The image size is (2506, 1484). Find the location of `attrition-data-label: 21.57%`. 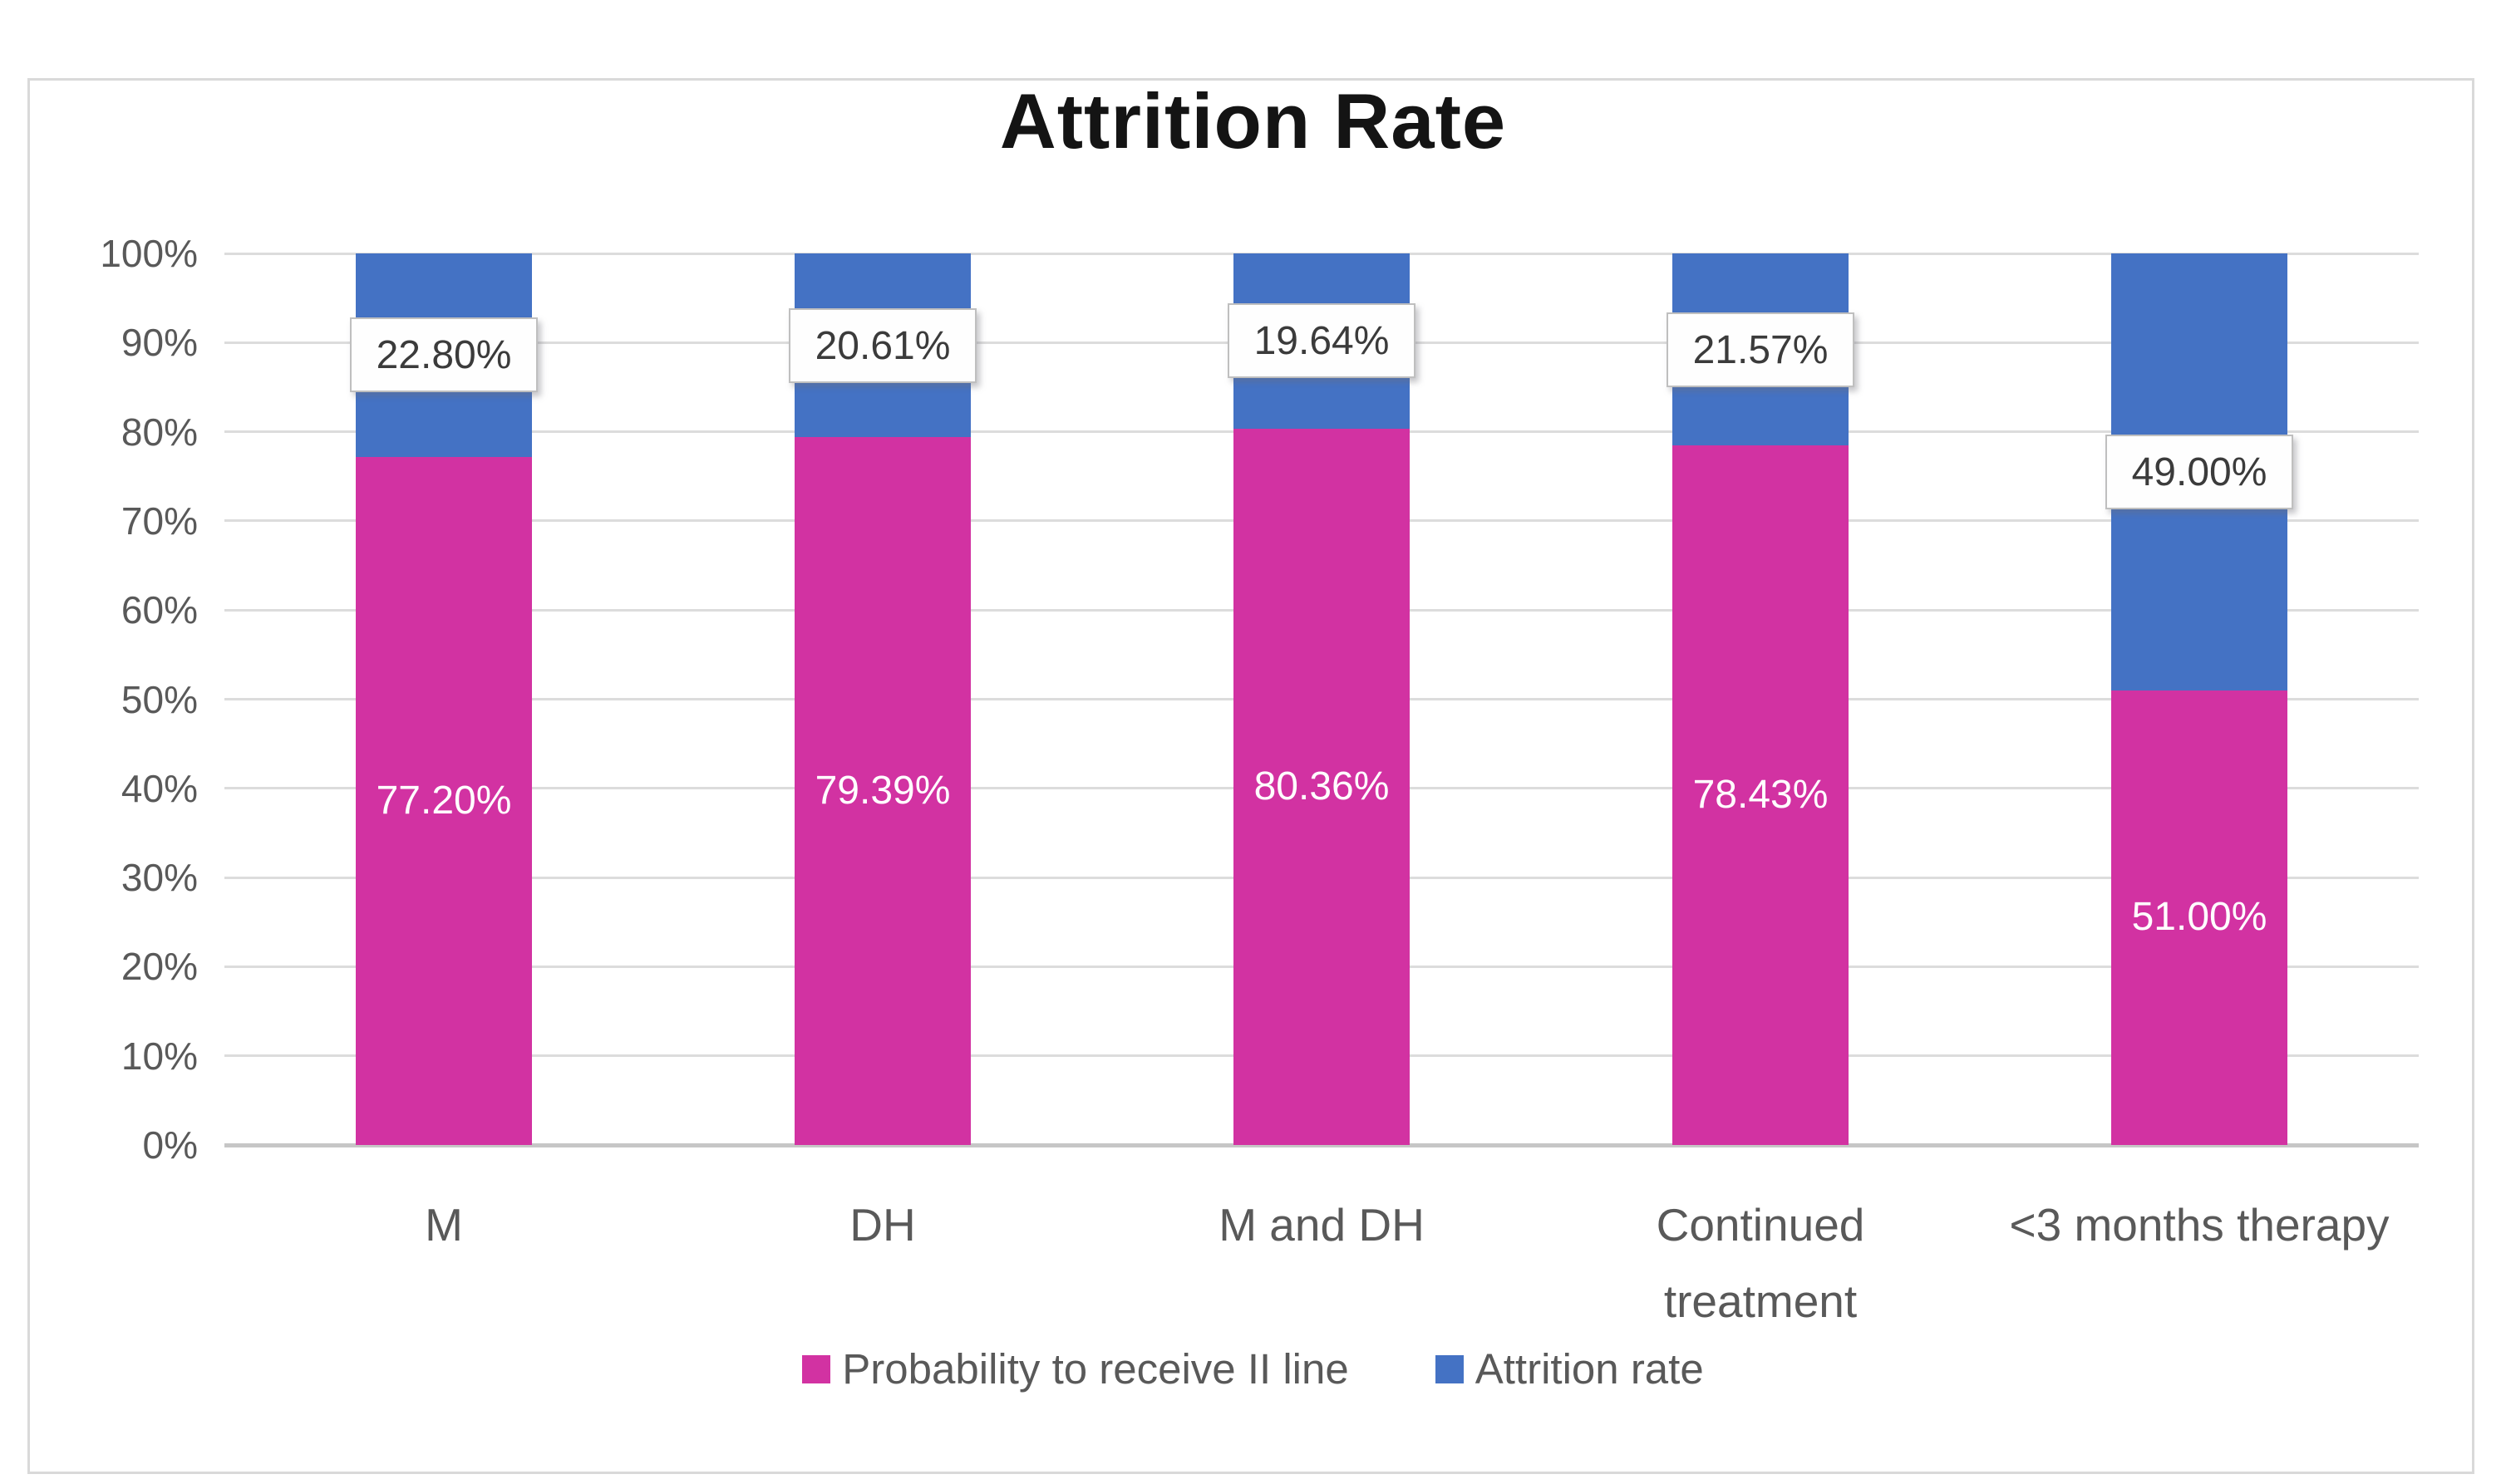

attrition-data-label: 21.57% is located at coordinates (1760, 349).